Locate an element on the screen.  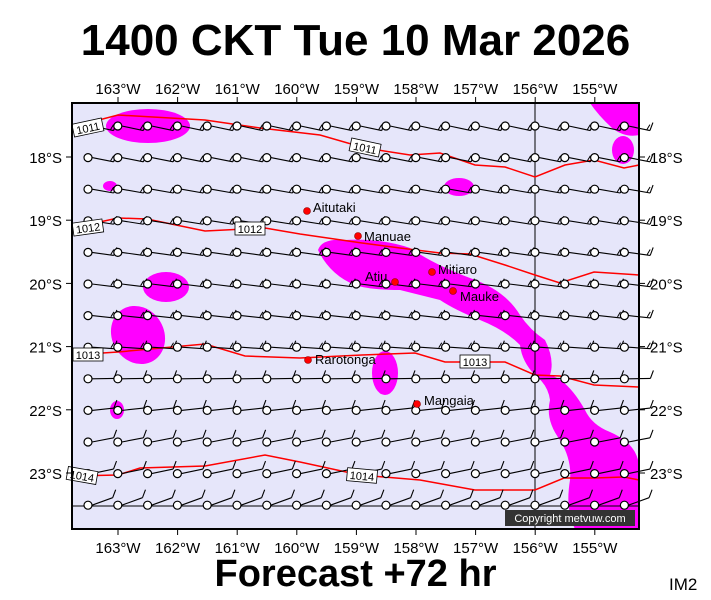
island-mitiaro: Mitiaro is located at coordinates (452, 269).